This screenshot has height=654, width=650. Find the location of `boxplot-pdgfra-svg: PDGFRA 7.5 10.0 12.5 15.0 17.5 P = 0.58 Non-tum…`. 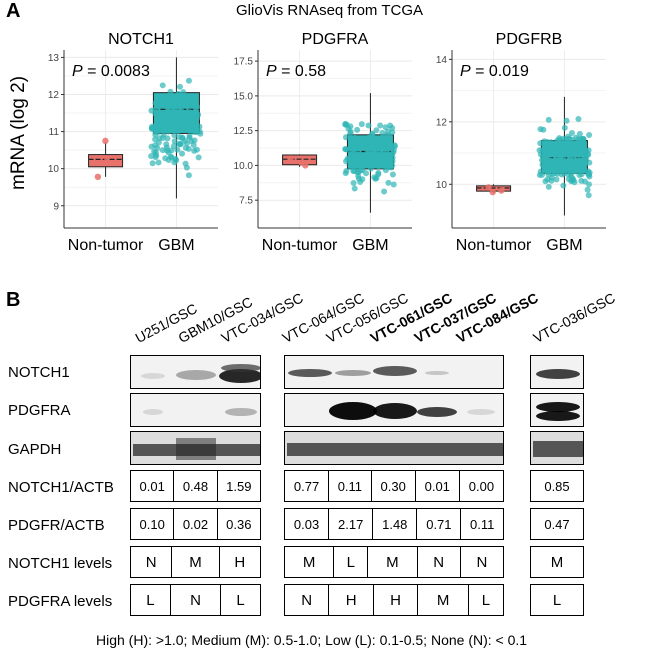

boxplot-pdgfra-svg: PDGFRA 7.5 10.0 12.5 15.0 17.5 P = 0.58 Non-tum… is located at coordinates (323, 142).